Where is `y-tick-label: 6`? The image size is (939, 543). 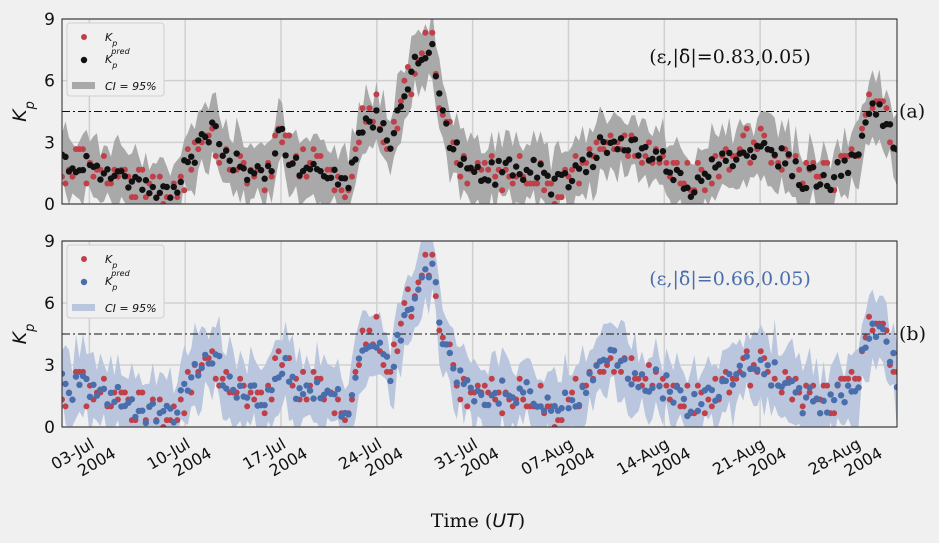 y-tick-label: 6 is located at coordinates (49, 304).